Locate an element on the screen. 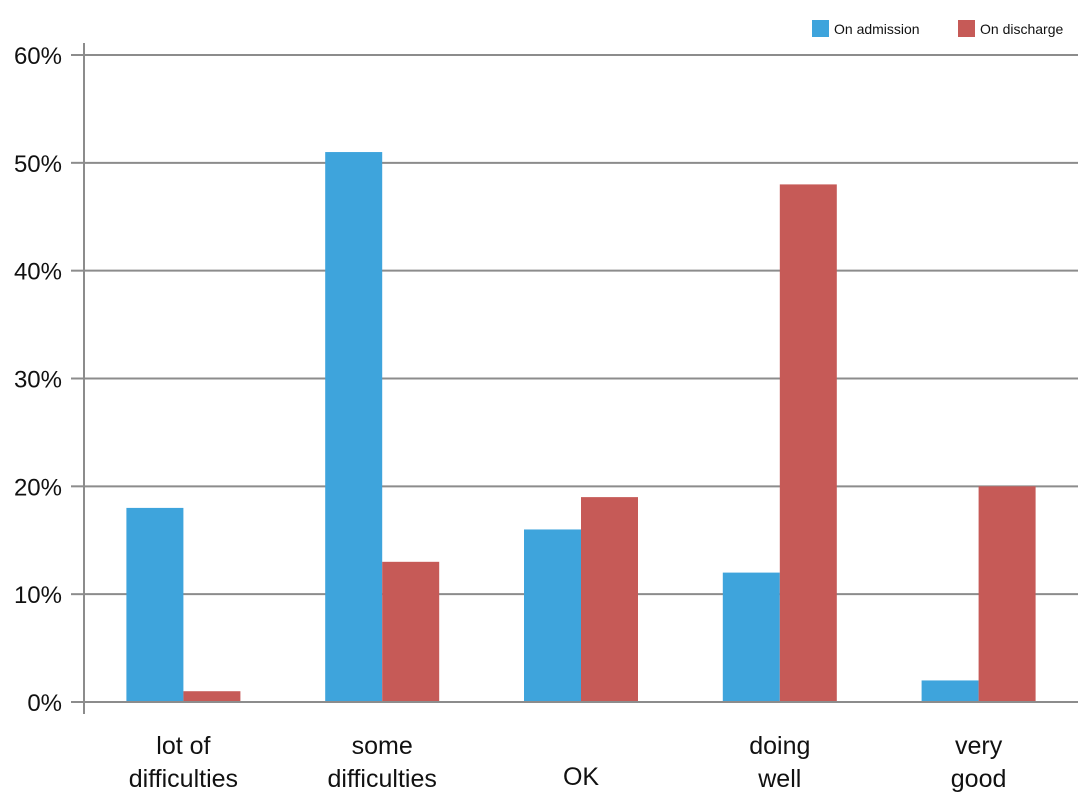 The image size is (1081, 799). y-tick-label: 20% is located at coordinates (38, 487).